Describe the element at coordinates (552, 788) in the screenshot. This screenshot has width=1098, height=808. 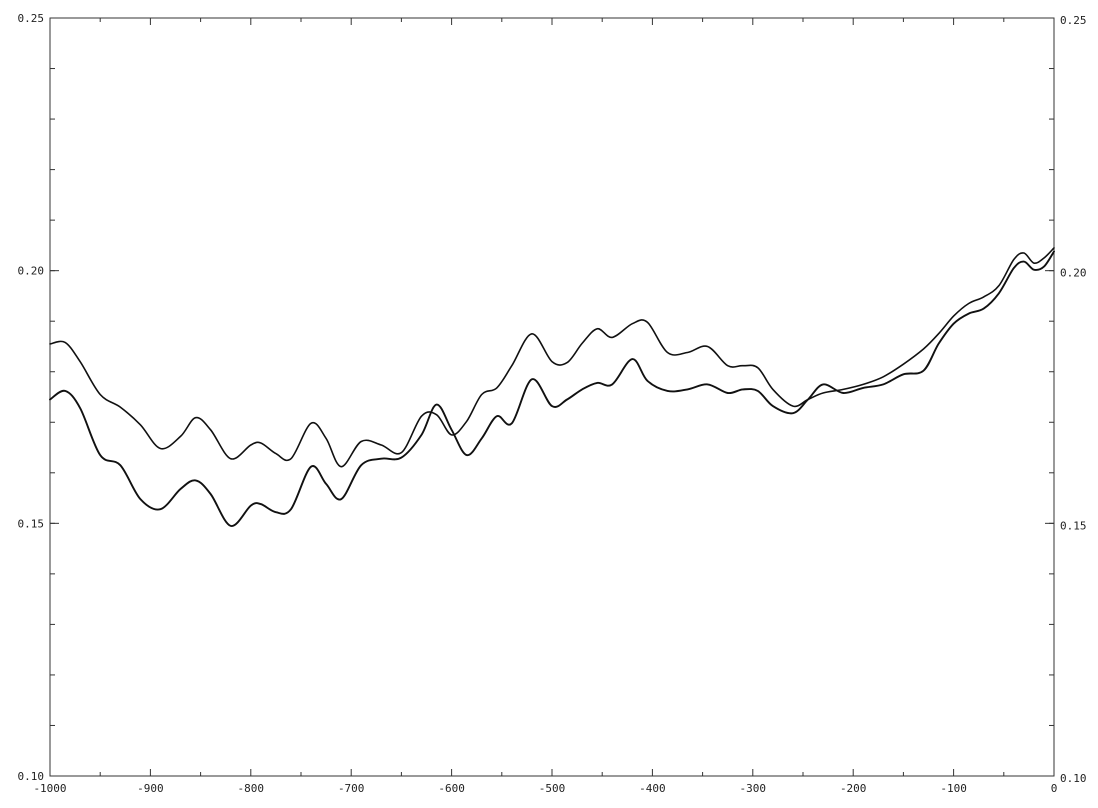
I see `x-tick-label: -500` at that location.